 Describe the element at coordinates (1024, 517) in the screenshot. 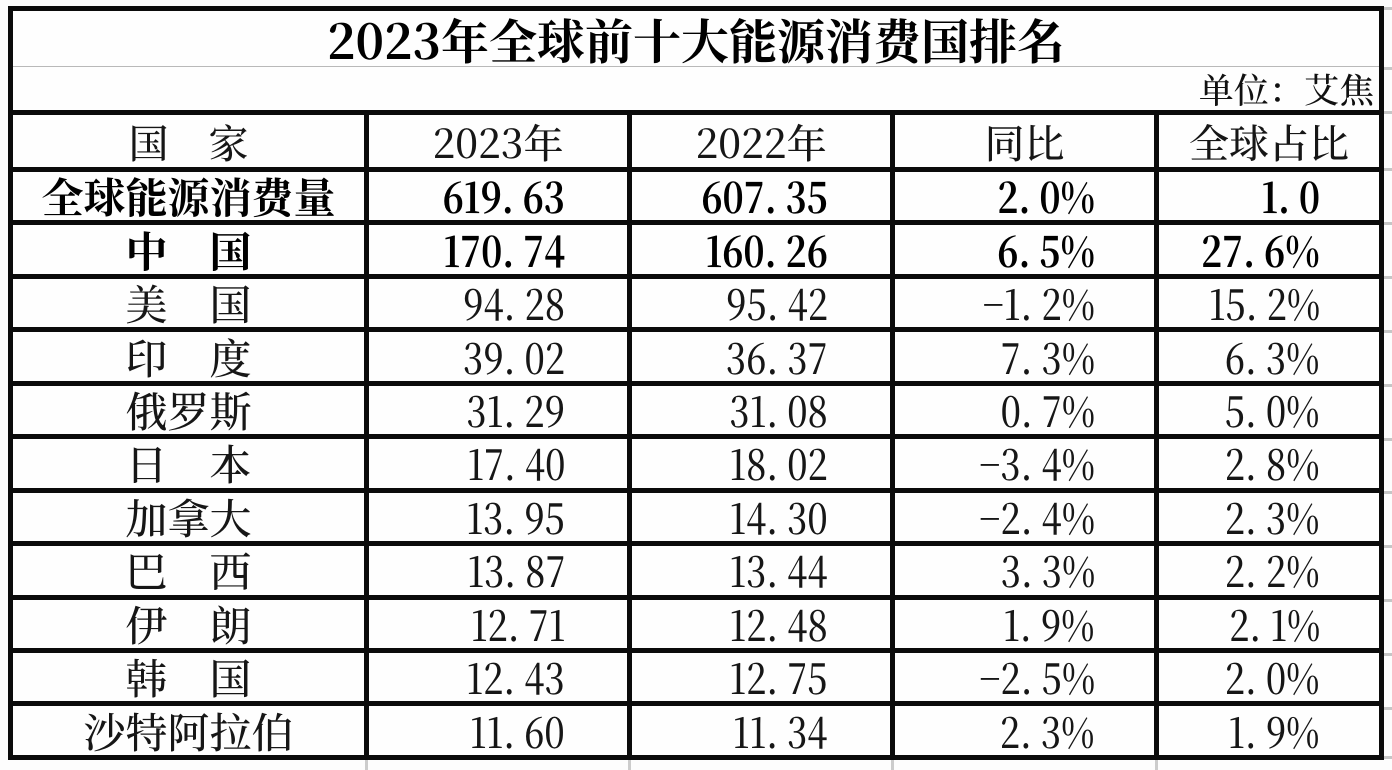

I see `yoy-cell: −2. 4%` at that location.